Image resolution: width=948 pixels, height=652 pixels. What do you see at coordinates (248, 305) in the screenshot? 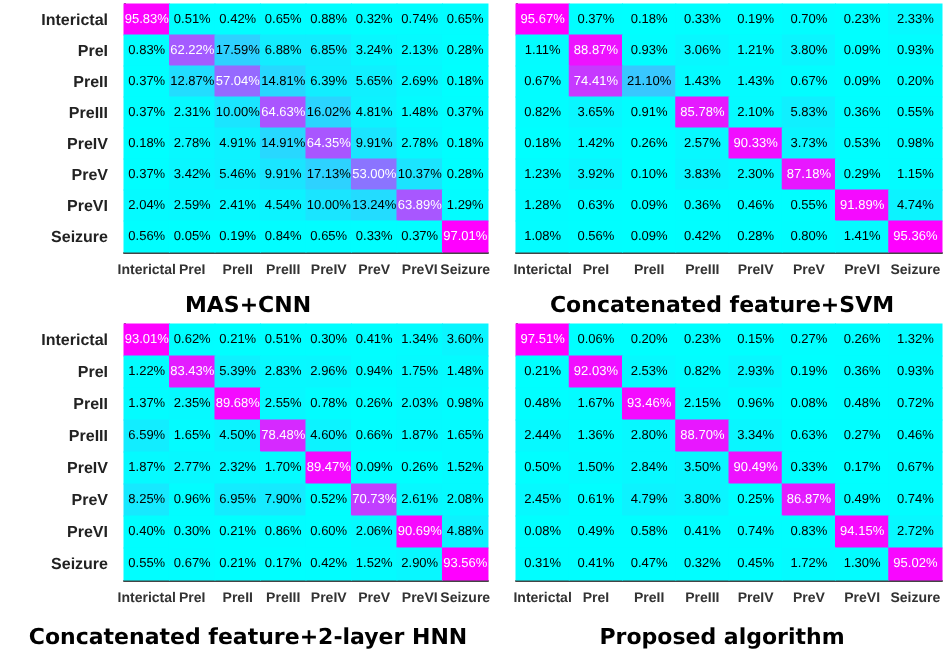
I see `text: MAS+CNN` at bounding box center [248, 305].